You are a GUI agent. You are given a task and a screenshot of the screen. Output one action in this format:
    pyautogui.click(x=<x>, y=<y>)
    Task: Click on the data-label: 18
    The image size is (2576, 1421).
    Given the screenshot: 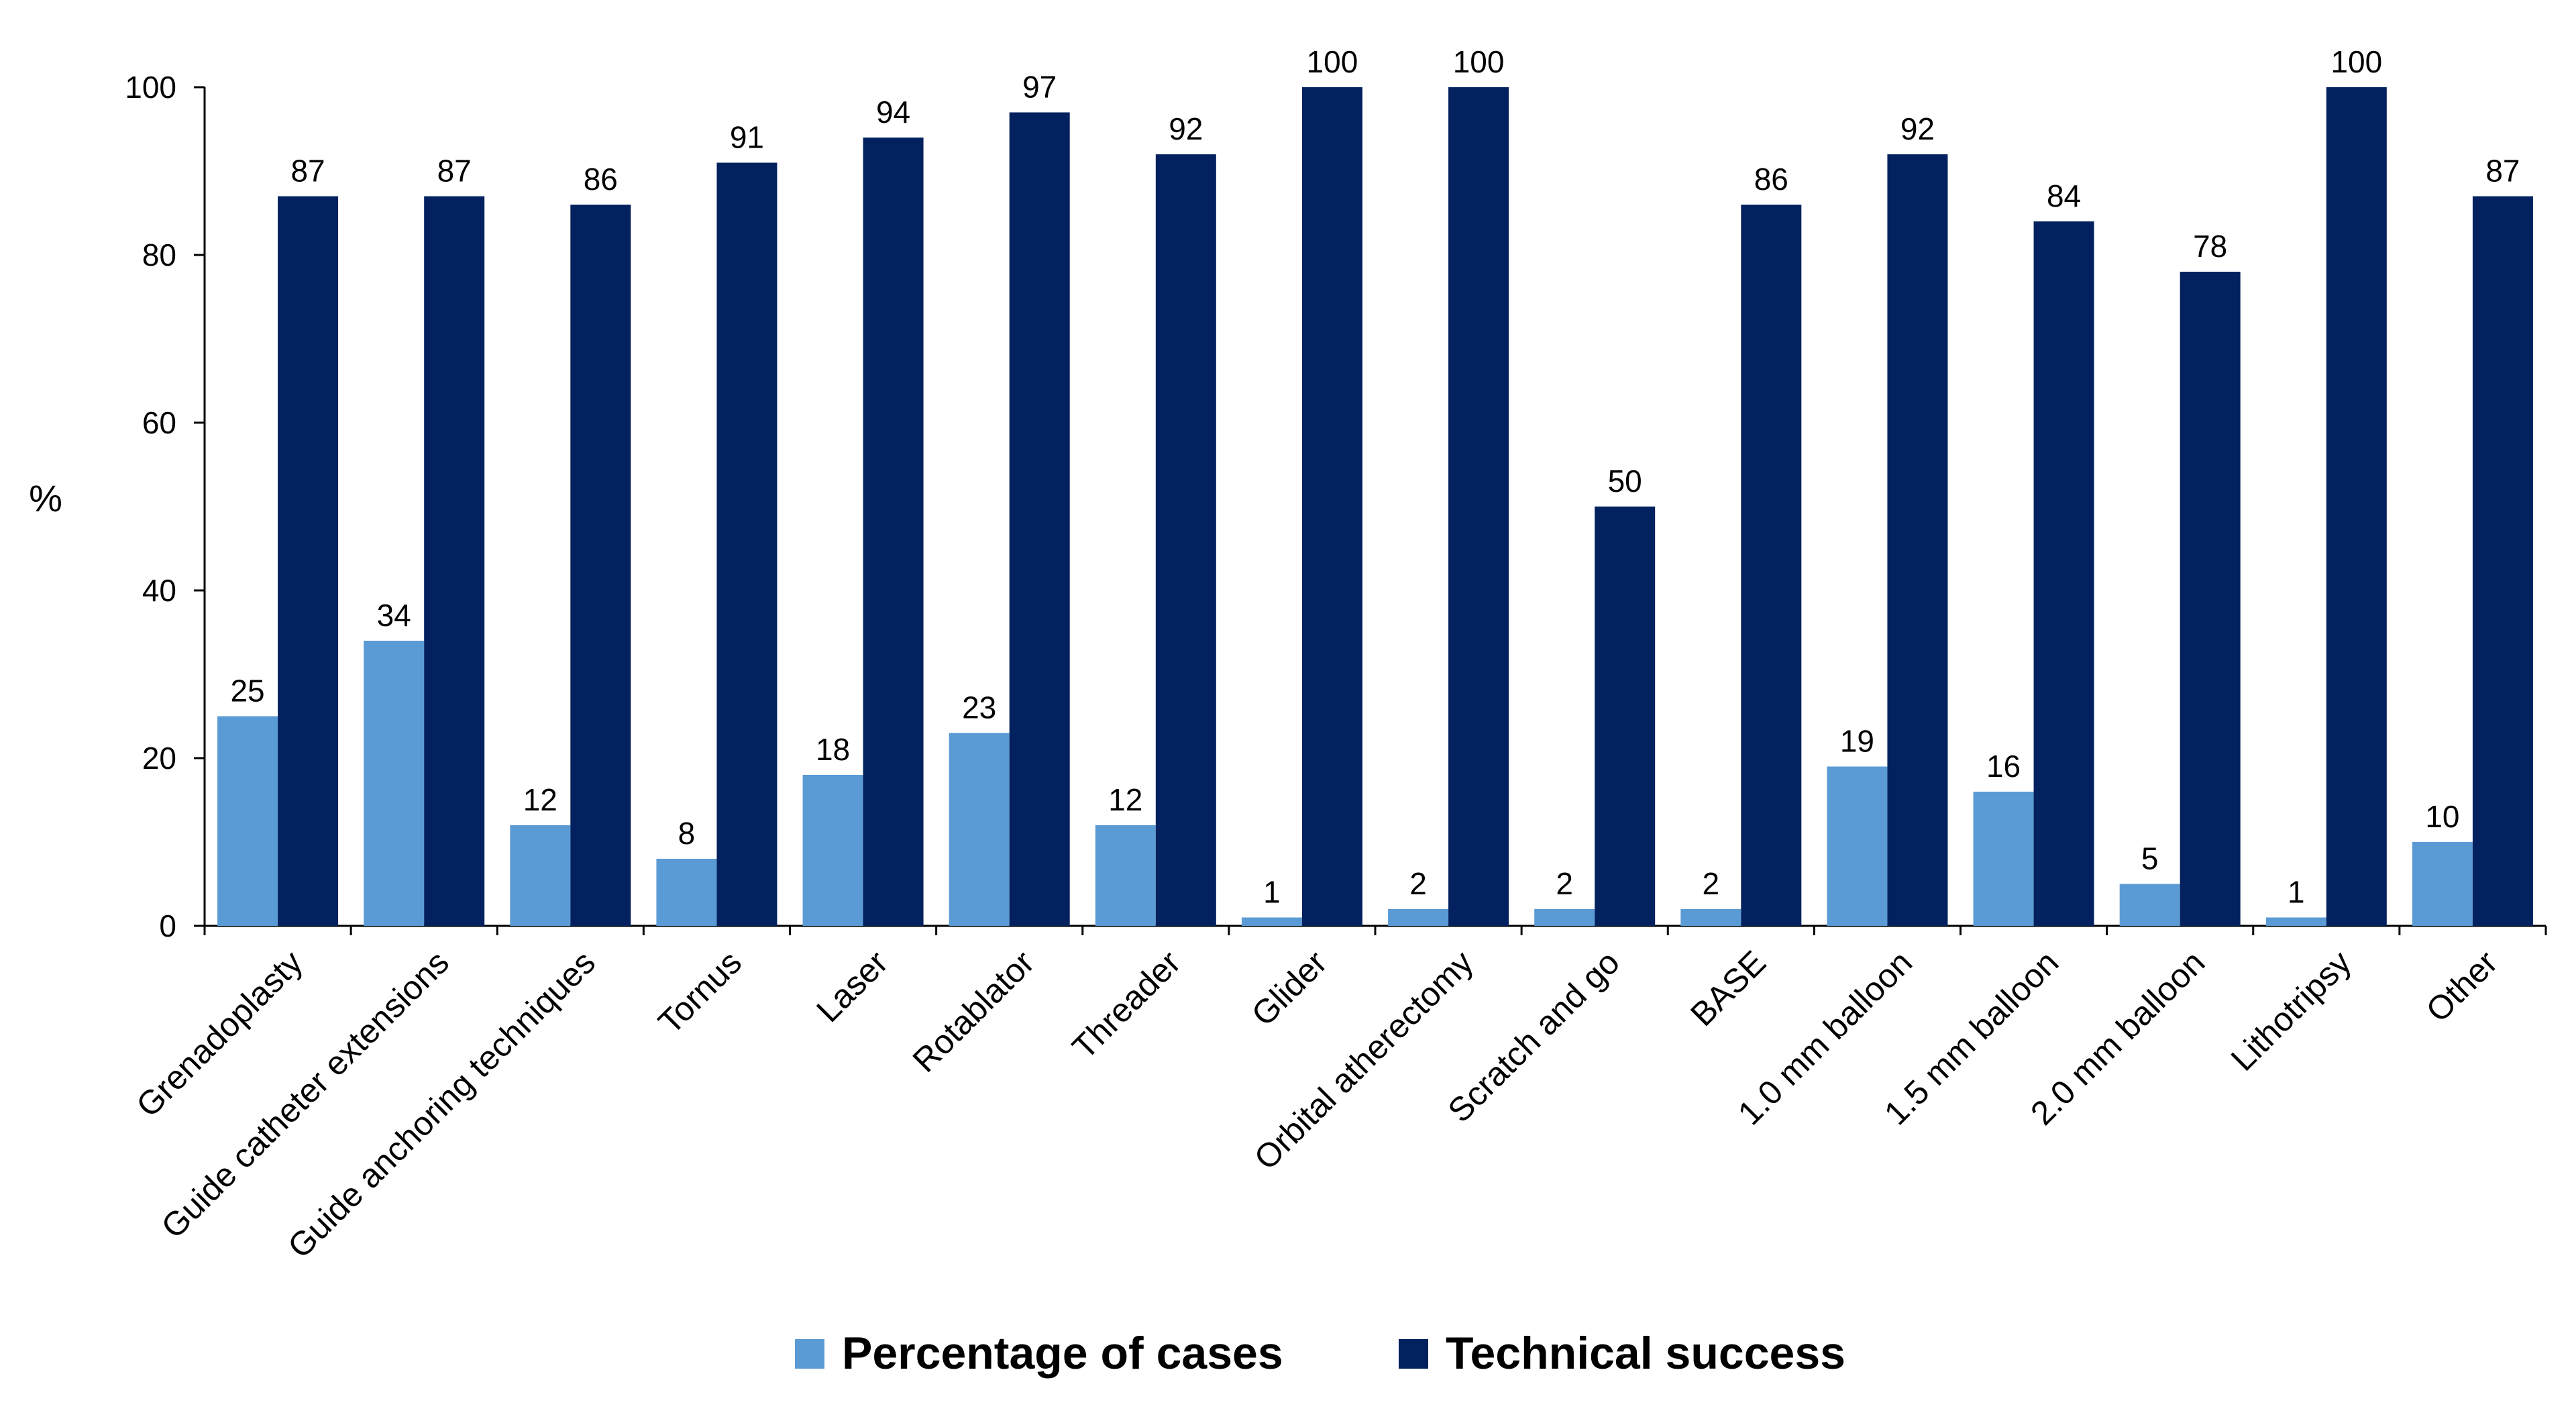 What is the action you would take?
    pyautogui.click(x=833, y=749)
    